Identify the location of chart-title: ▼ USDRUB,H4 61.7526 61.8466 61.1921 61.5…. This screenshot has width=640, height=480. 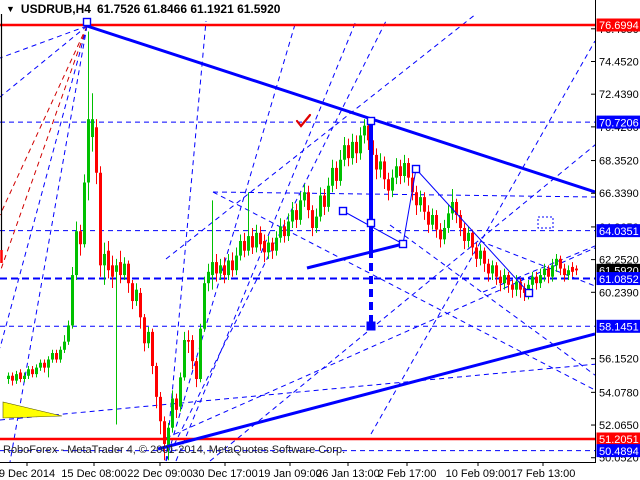
(143, 9).